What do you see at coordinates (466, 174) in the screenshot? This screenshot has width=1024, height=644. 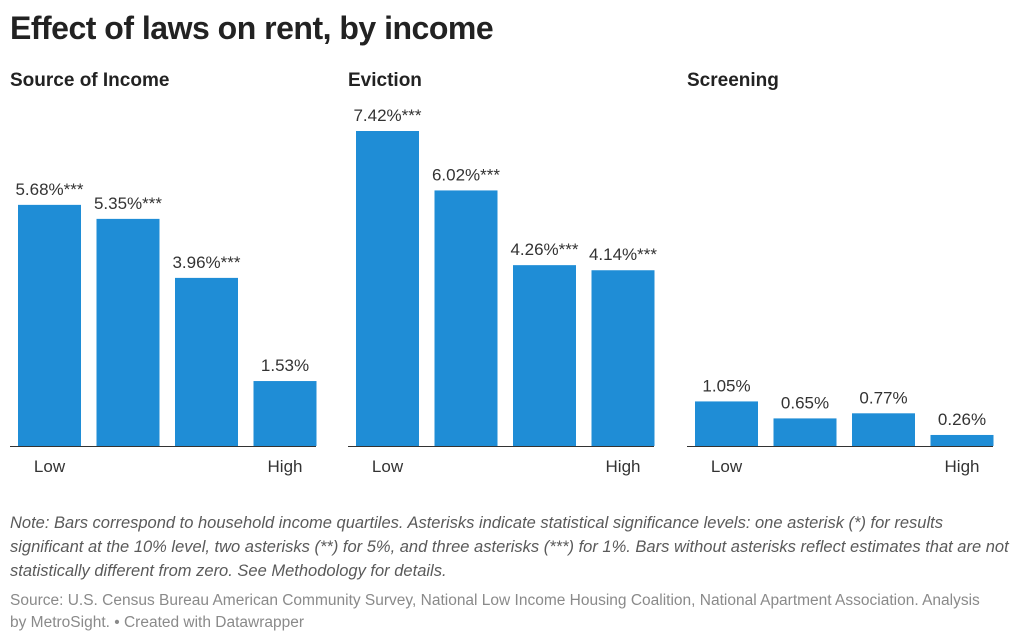 I see `value-label: 6.02%***` at bounding box center [466, 174].